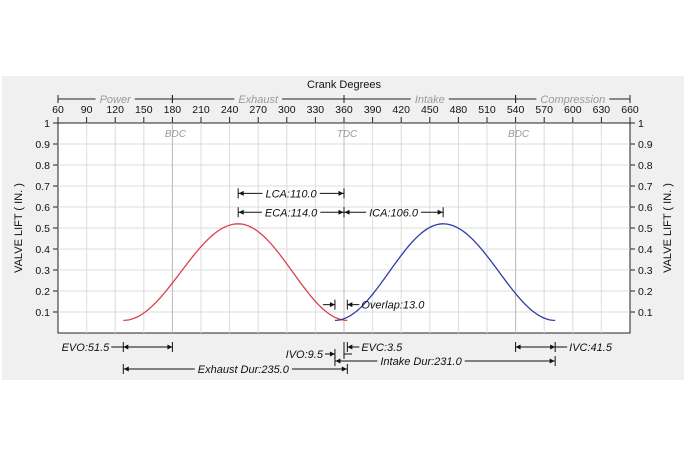  Describe the element at coordinates (116, 100) in the screenshot. I see `phase-label: Power` at that location.